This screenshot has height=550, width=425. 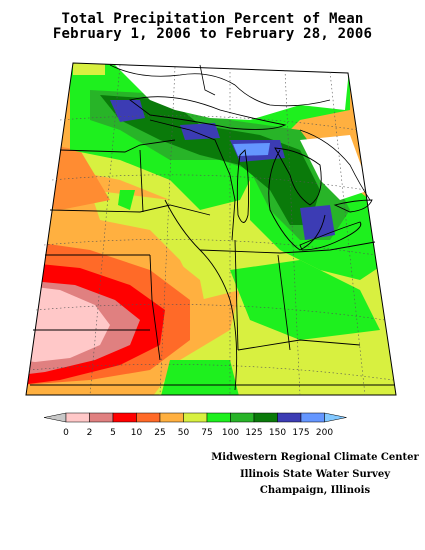 What do you see at coordinates (230, 433) in the screenshot?
I see `legend-tick-label: 100` at bounding box center [230, 433].